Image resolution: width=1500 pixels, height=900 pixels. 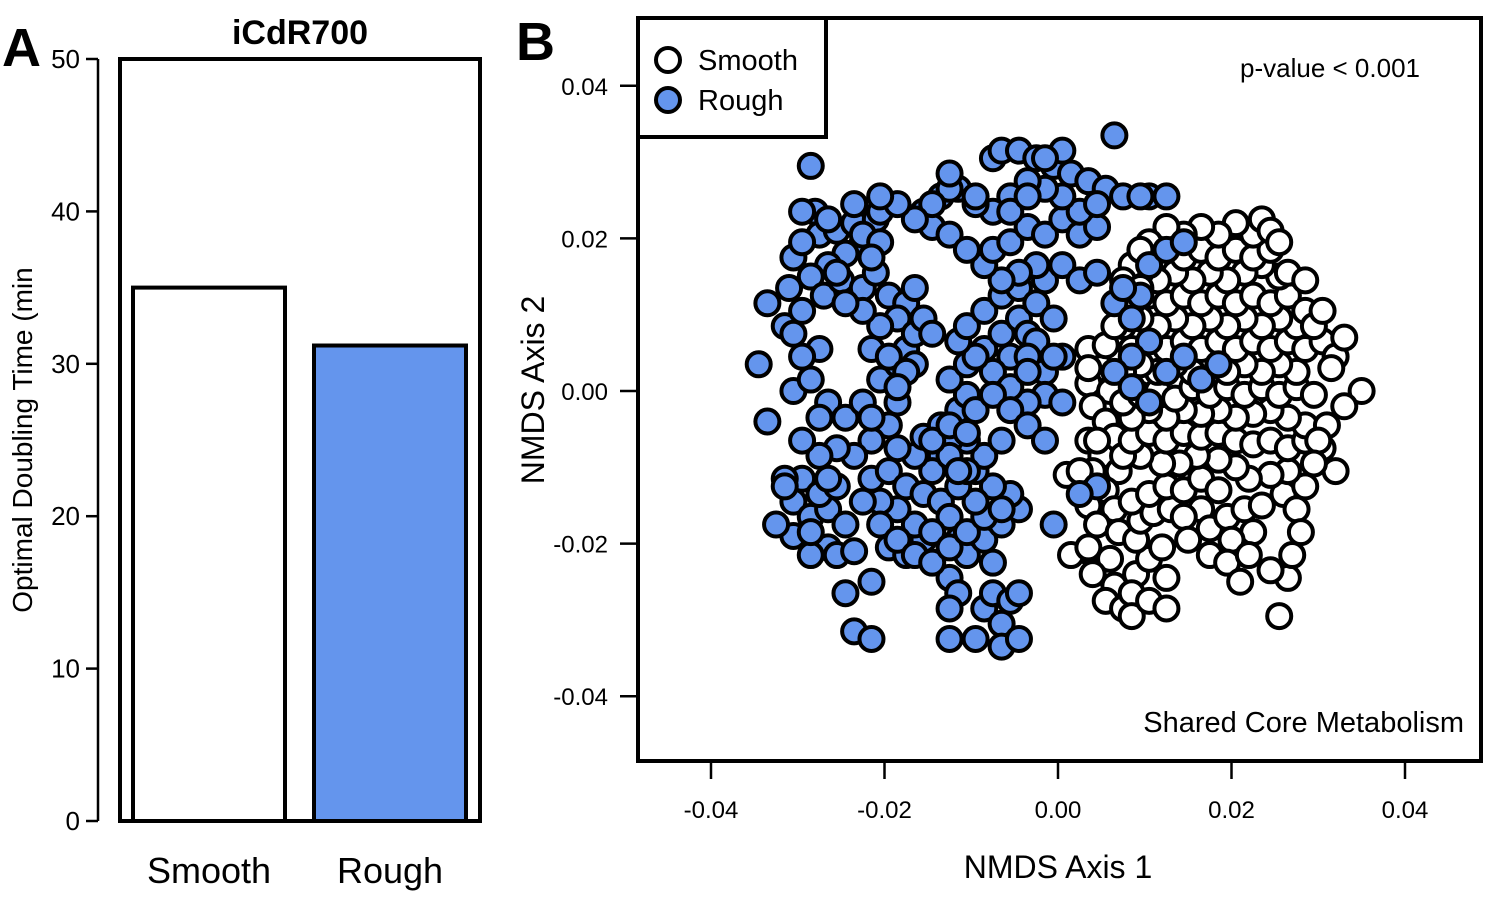 I want to click on panel-b-x-tick-label: -0.02, so click(x=884, y=810).